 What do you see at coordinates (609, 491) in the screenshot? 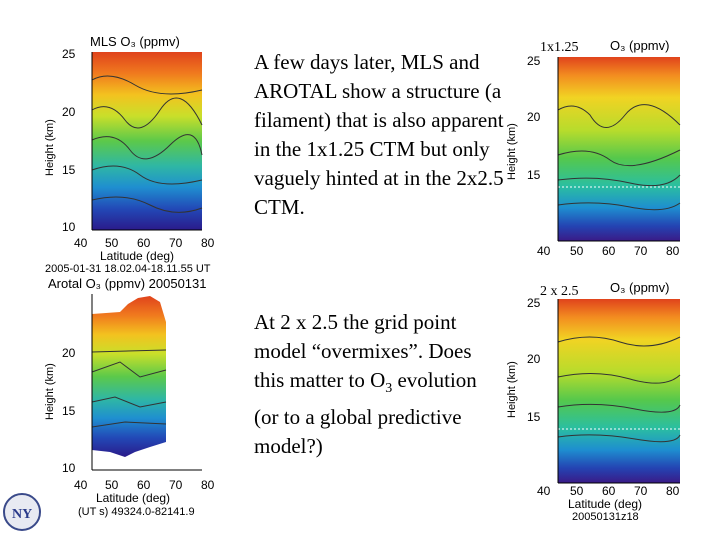
I see `ctm2-xtick: 60` at bounding box center [609, 491].